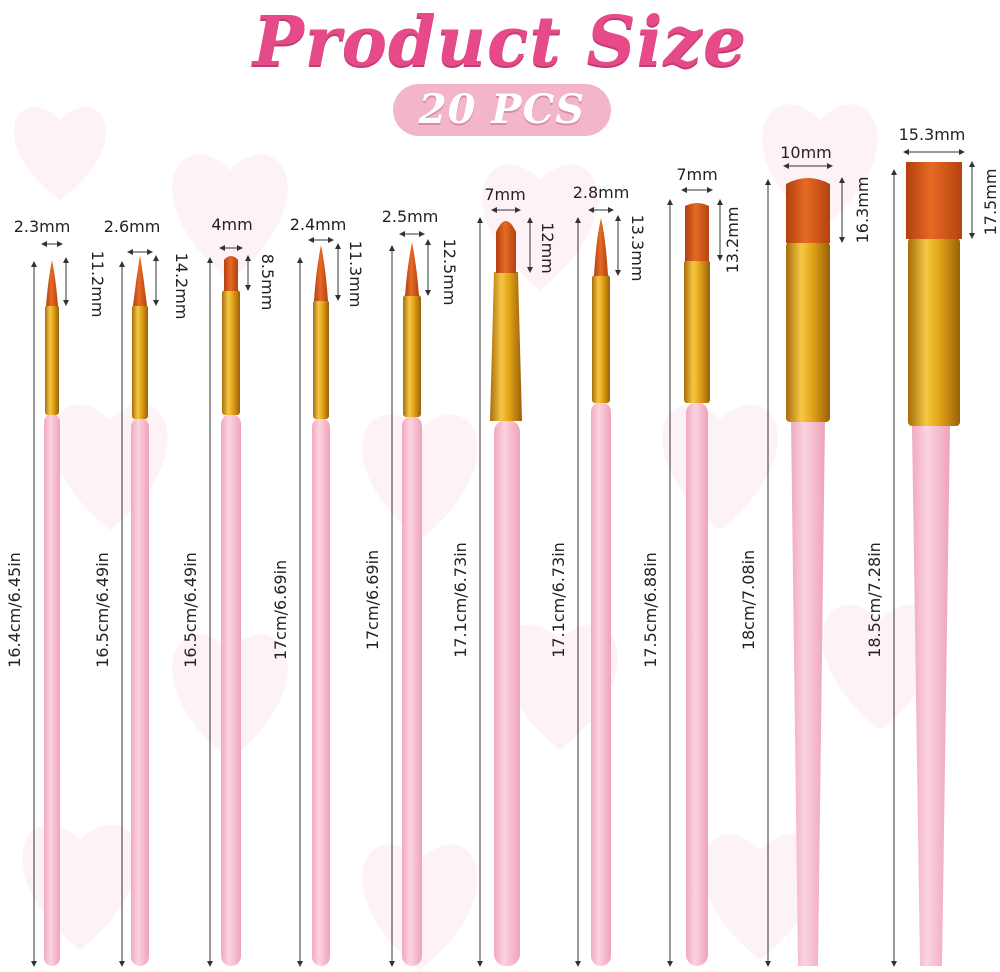  I want to click on brush-2-length-label: 16.5cm/6.49in, so click(102, 610).